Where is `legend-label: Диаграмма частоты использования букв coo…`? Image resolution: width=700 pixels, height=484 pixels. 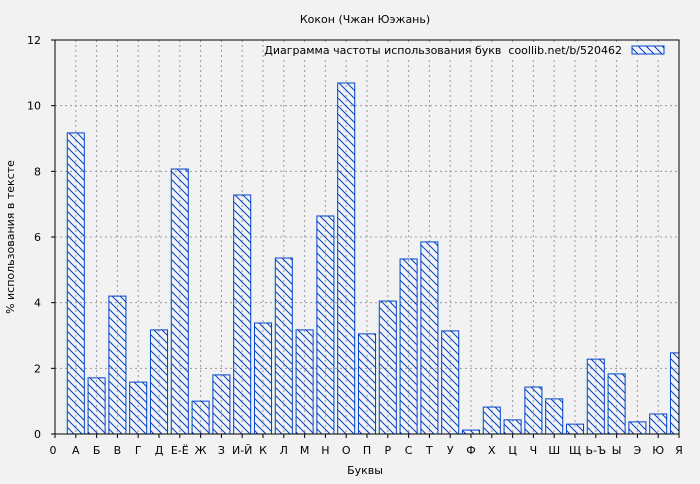
legend-label: Диаграмма частоты использования букв coo… is located at coordinates (443, 50).